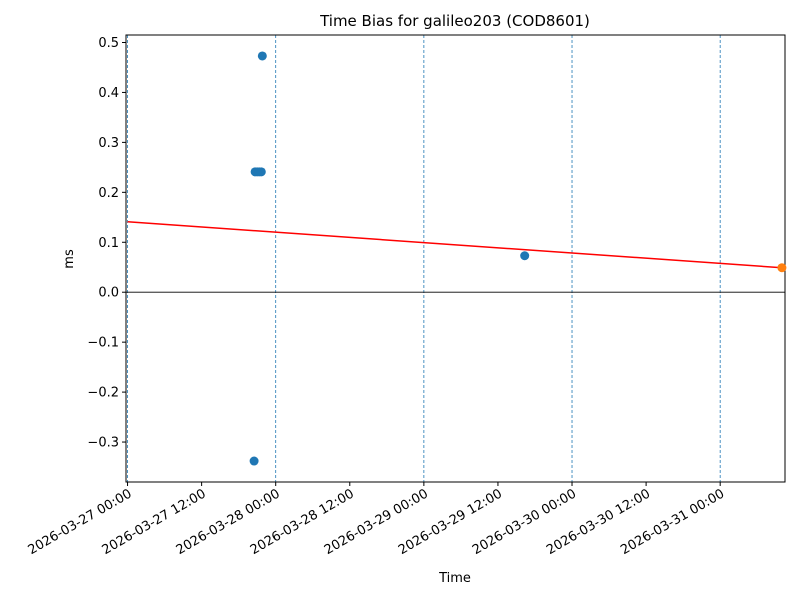  Describe the element at coordinates (103, 393) in the screenshot. I see `y-tick-label: −0.2` at that location.